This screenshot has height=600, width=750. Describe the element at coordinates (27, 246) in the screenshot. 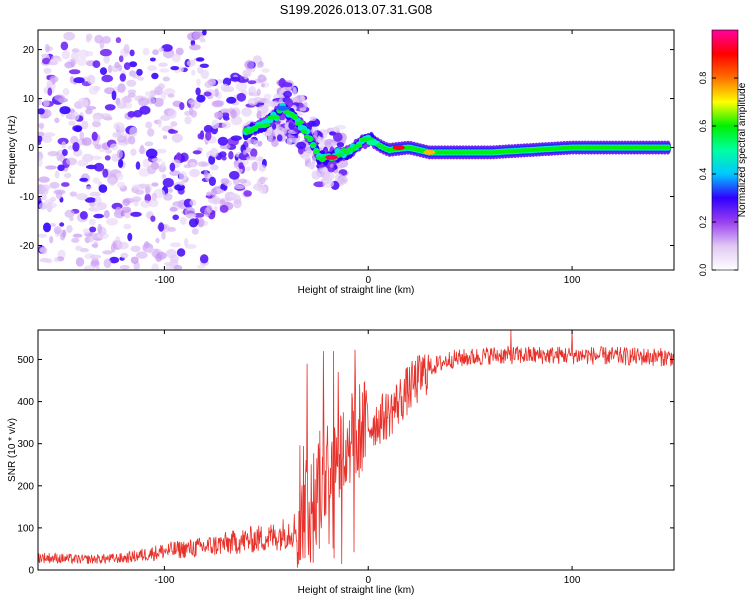

I see `y-tick-label: -20` at that location.